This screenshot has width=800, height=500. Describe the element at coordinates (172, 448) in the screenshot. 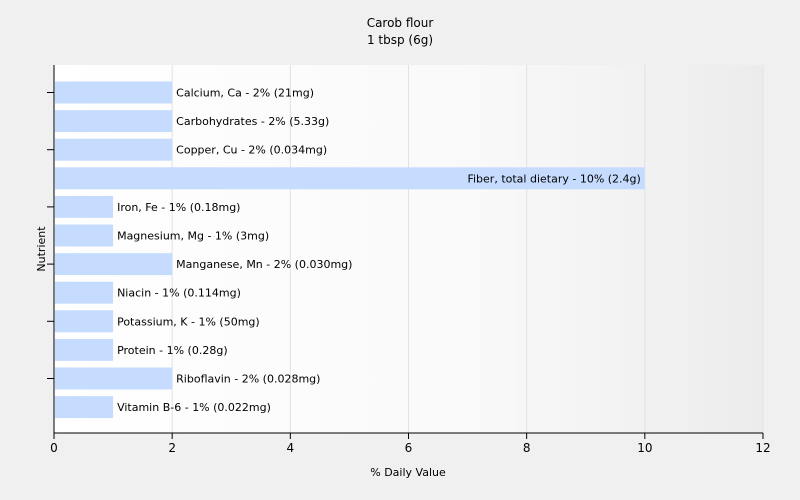

I see `x-tick-label: 2` at that location.